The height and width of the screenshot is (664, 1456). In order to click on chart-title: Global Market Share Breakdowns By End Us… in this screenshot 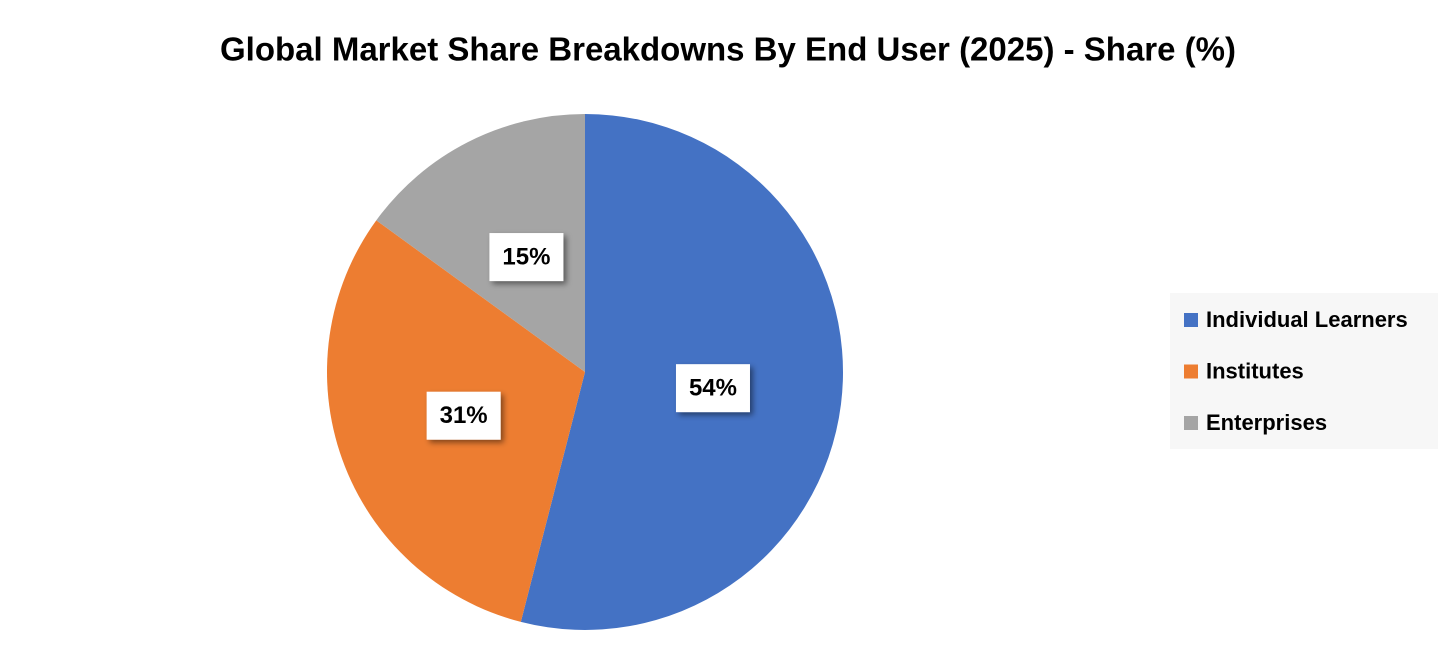, I will do `click(728, 49)`.